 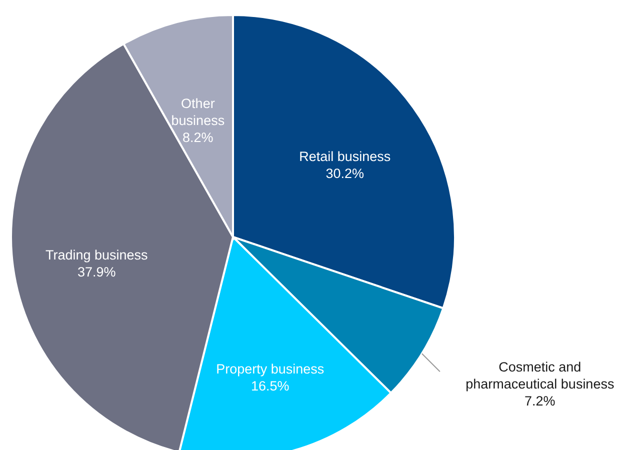 What do you see at coordinates (198, 112) in the screenshot?
I see `slice-label: Other business` at bounding box center [198, 112].